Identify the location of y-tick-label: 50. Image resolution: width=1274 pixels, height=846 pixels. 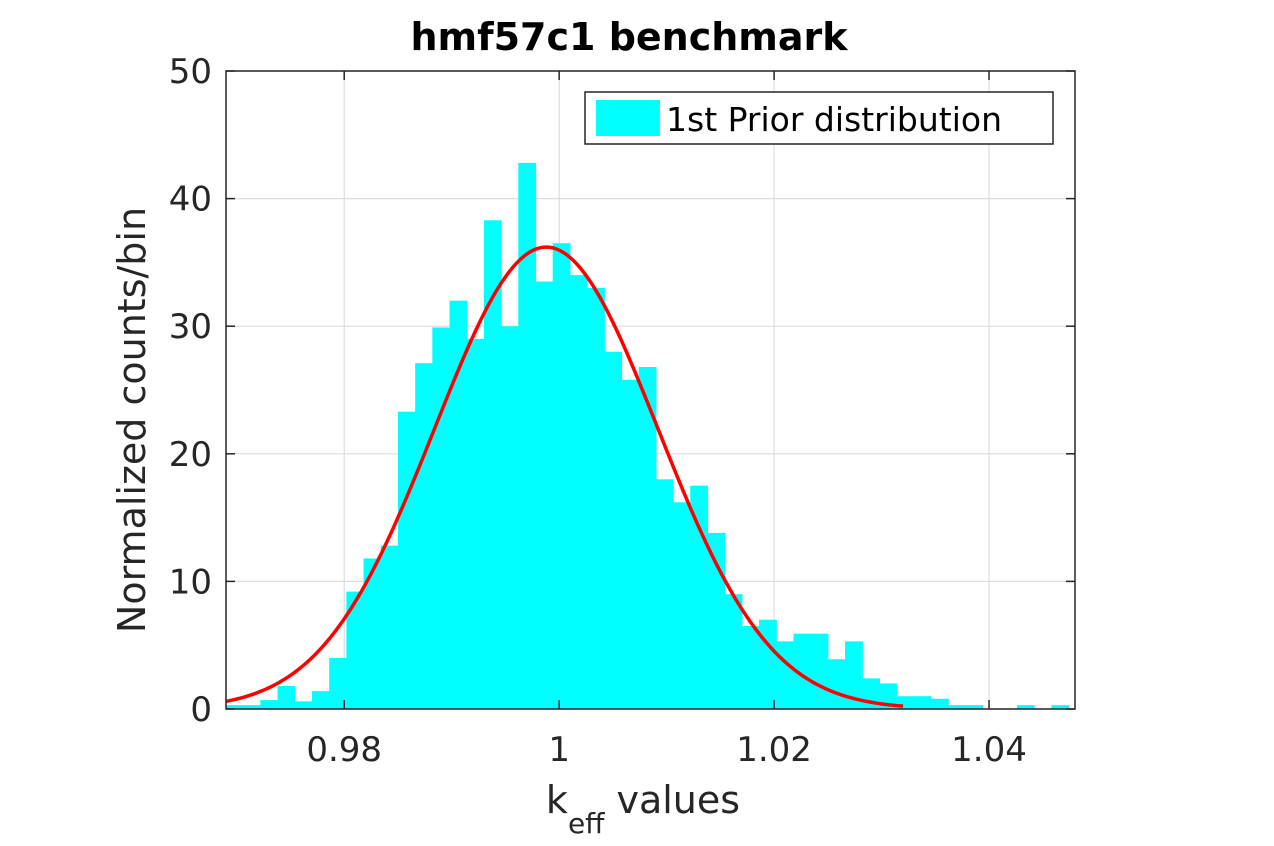
(190, 72).